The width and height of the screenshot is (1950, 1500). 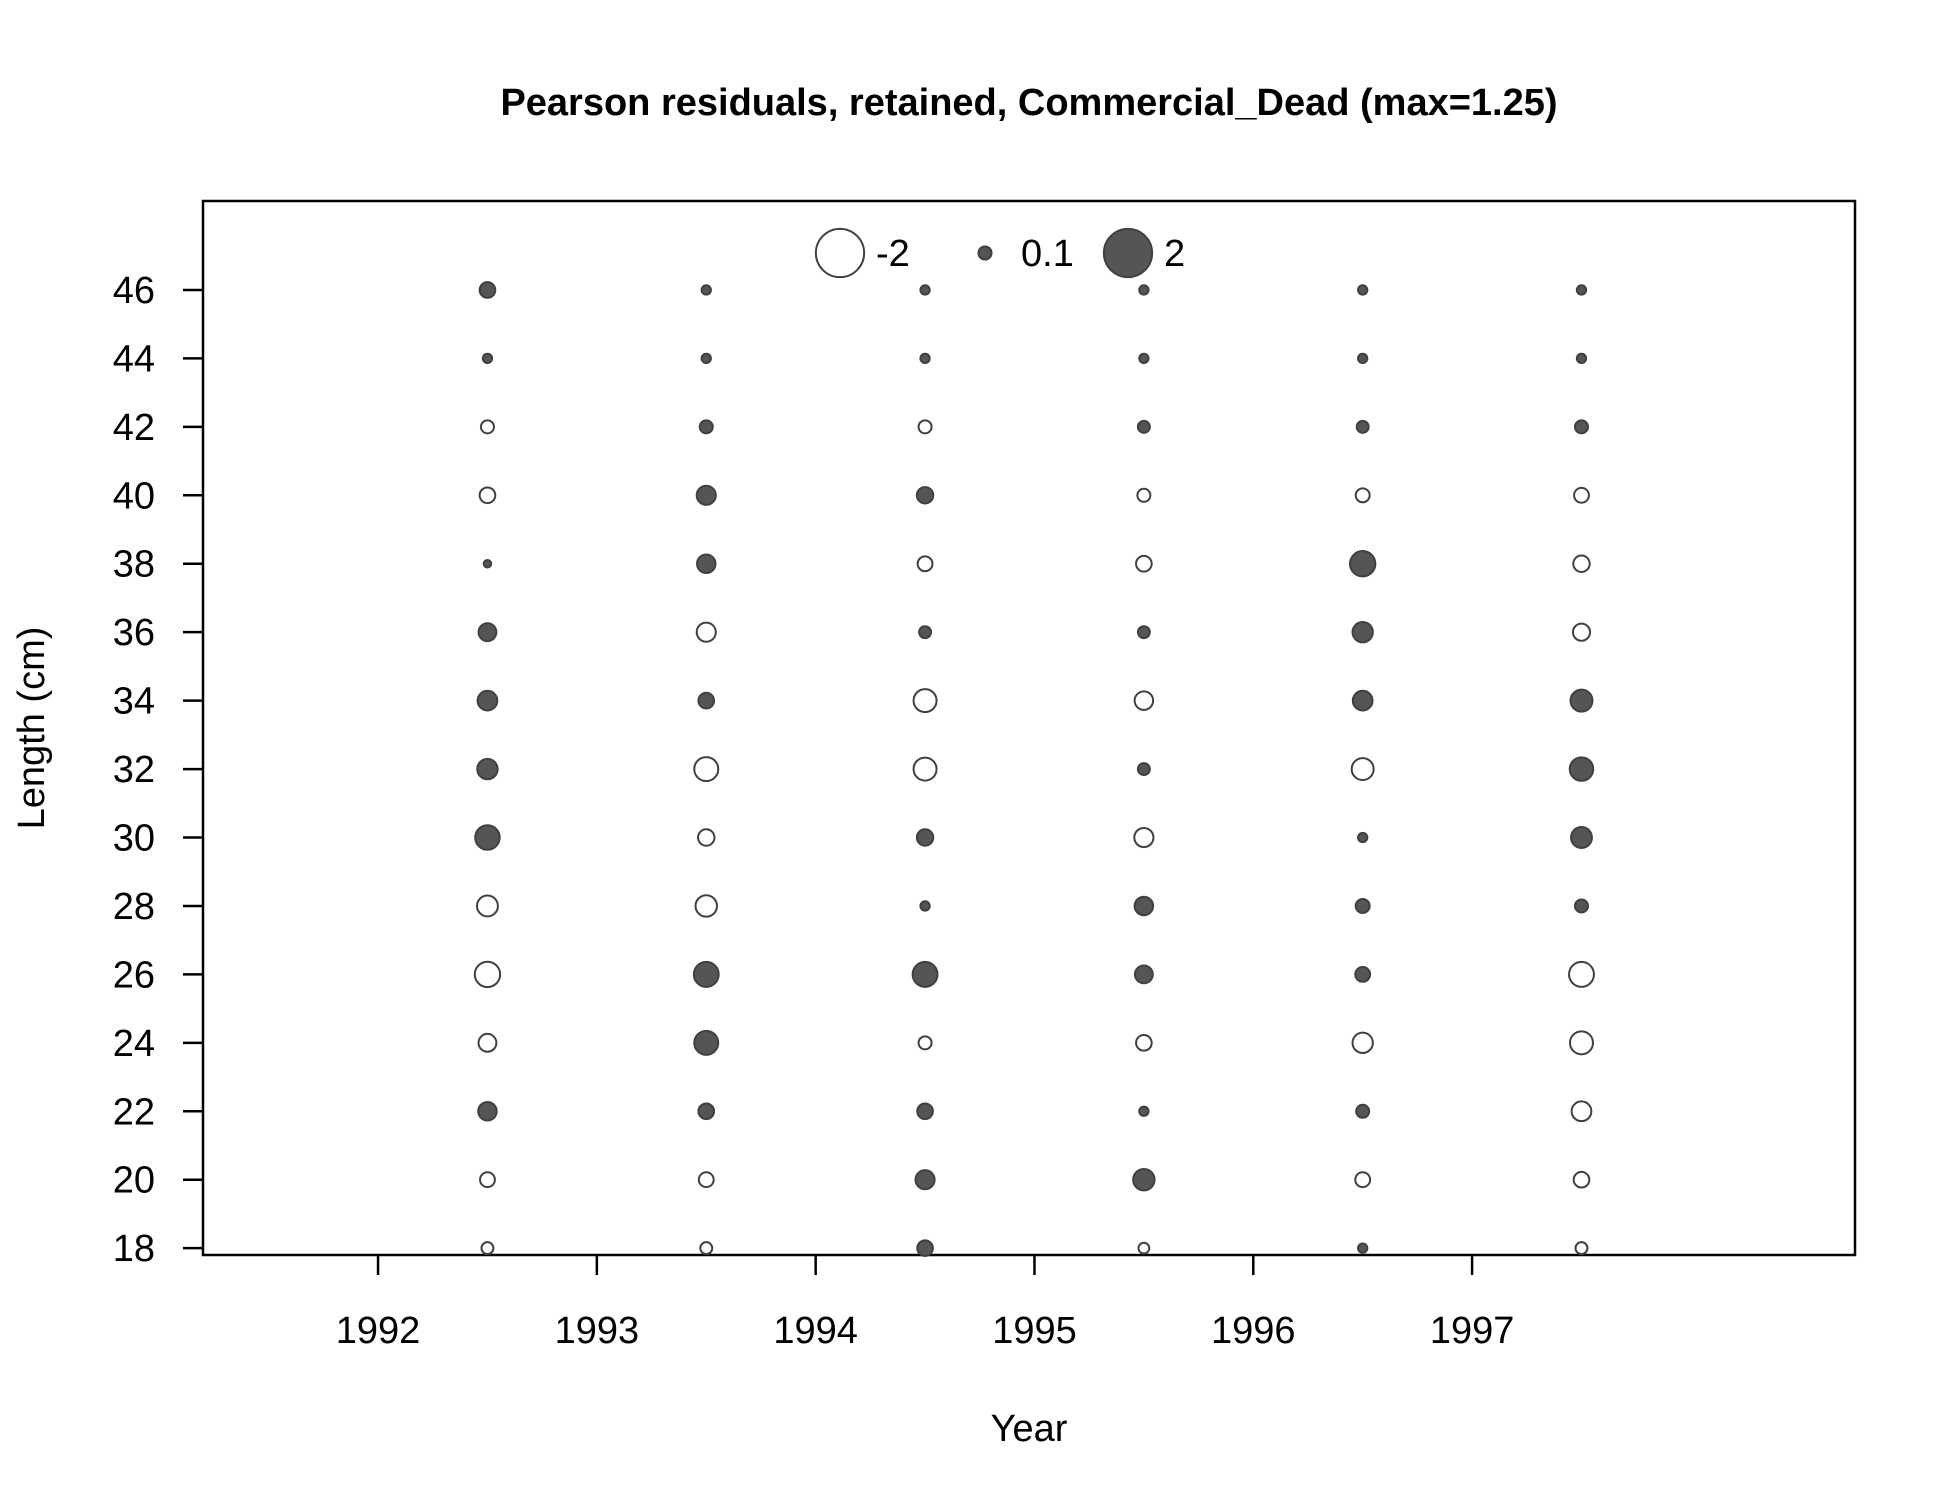 I want to click on x-tick-label: 1996, so click(x=1253, y=1331).